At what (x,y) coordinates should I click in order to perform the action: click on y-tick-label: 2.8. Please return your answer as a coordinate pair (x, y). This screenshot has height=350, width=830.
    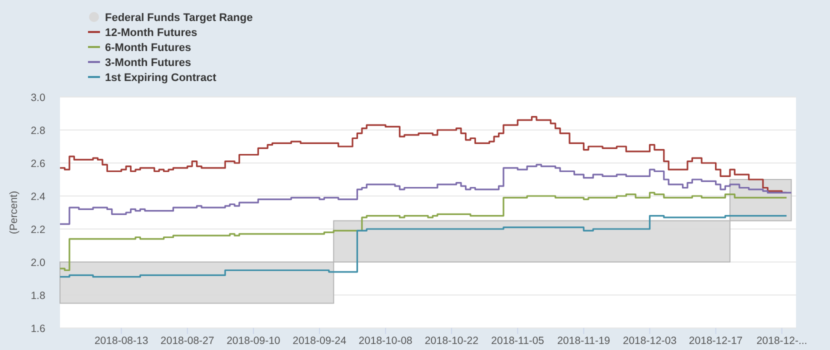
    Looking at the image, I should click on (38, 131).